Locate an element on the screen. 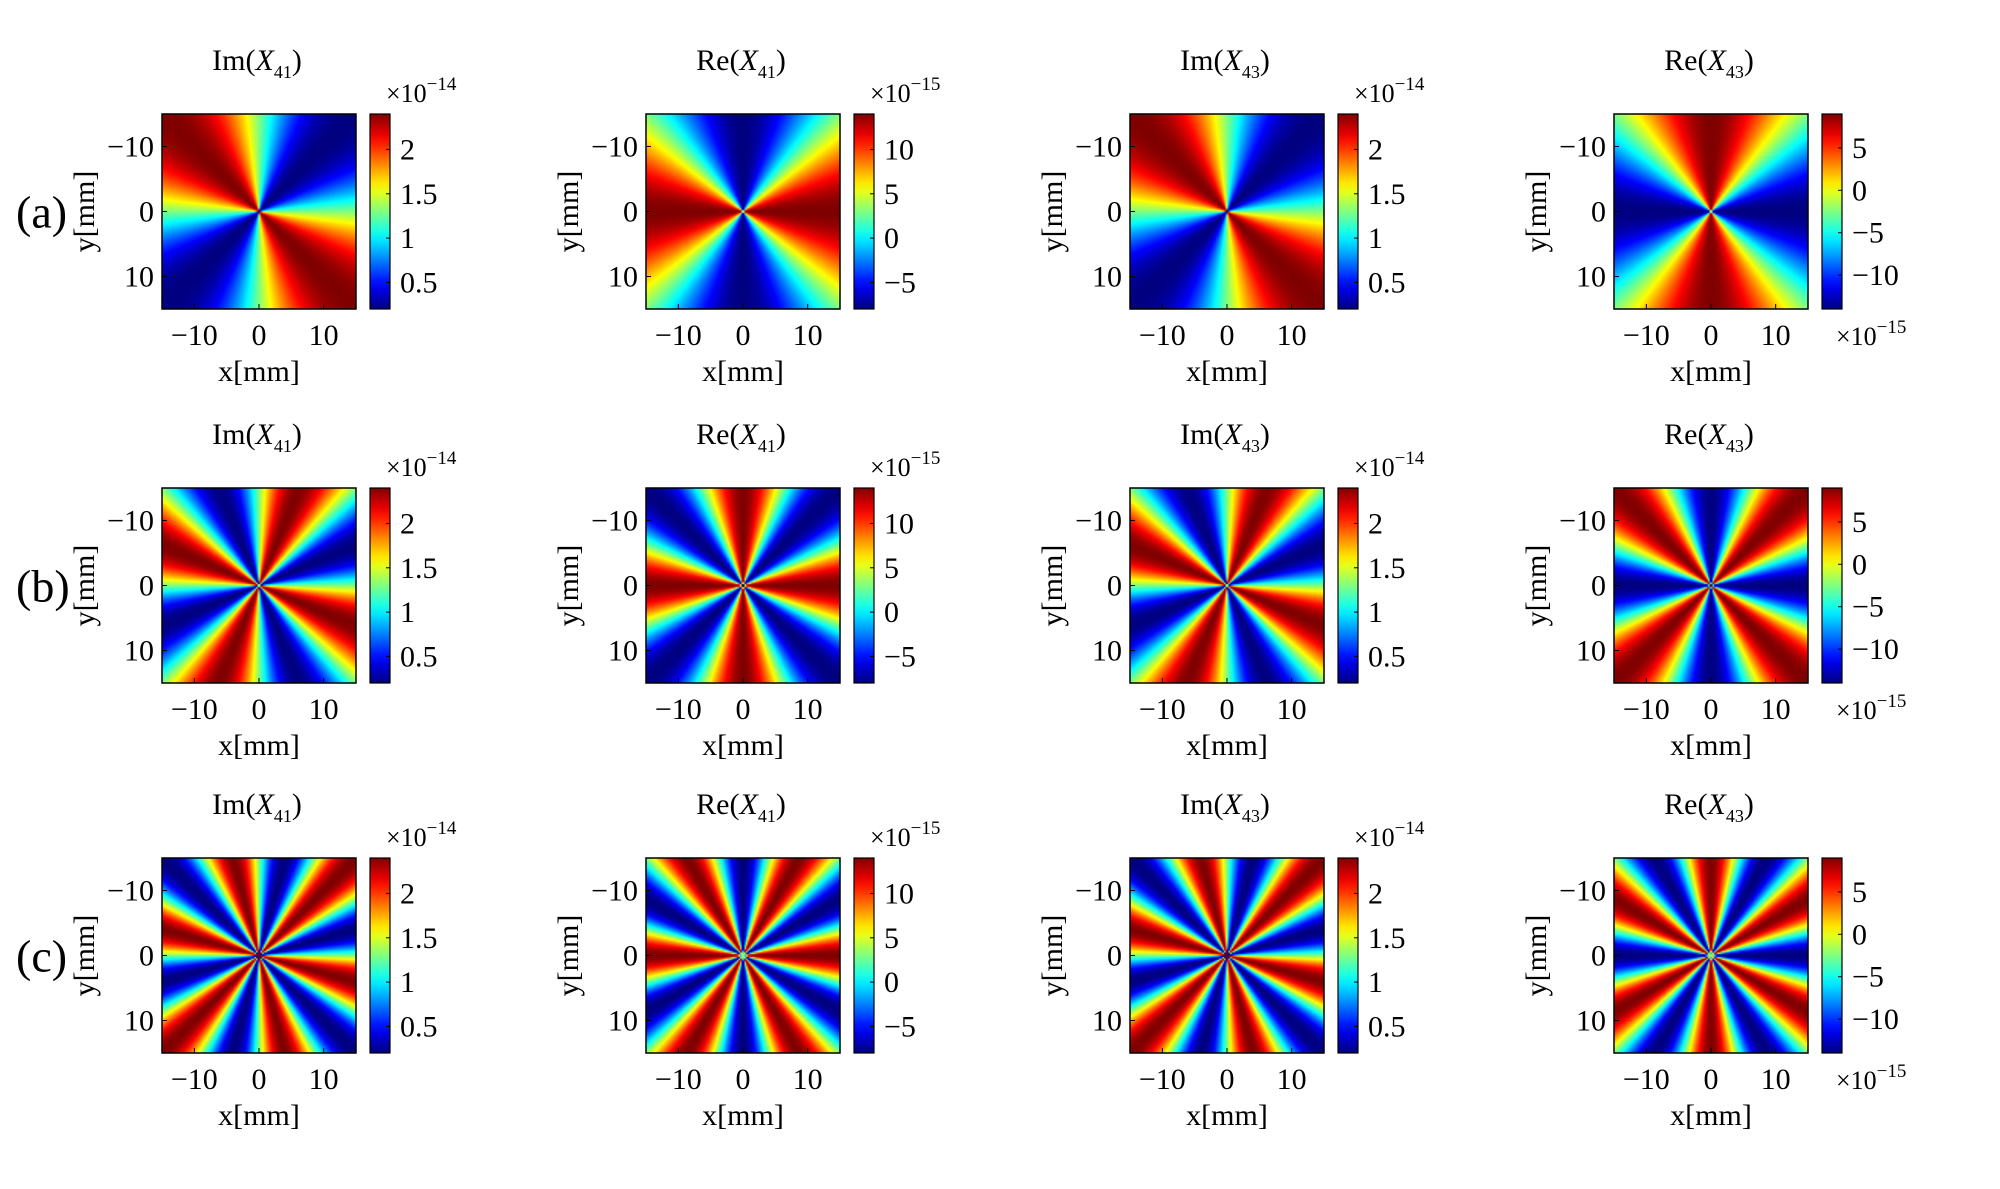  title-prefix: Re( is located at coordinates (717, 804).